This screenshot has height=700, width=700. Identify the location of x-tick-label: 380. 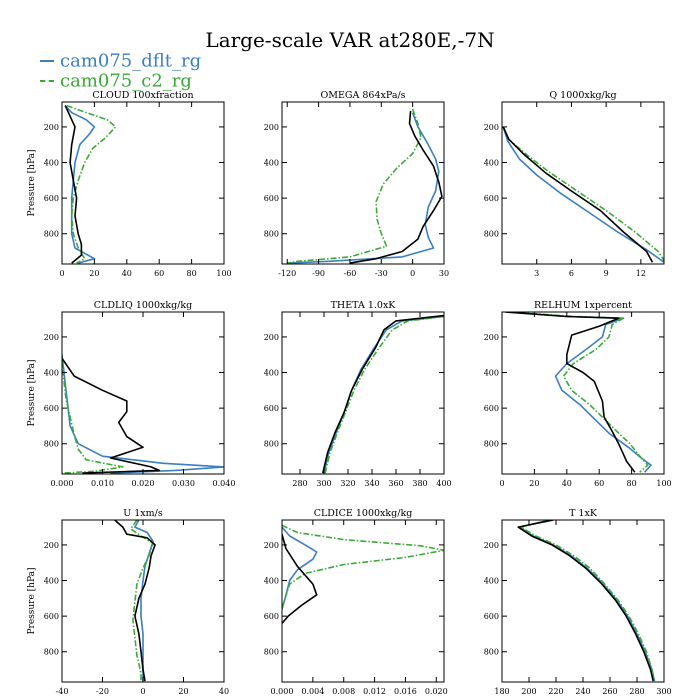
(419, 483).